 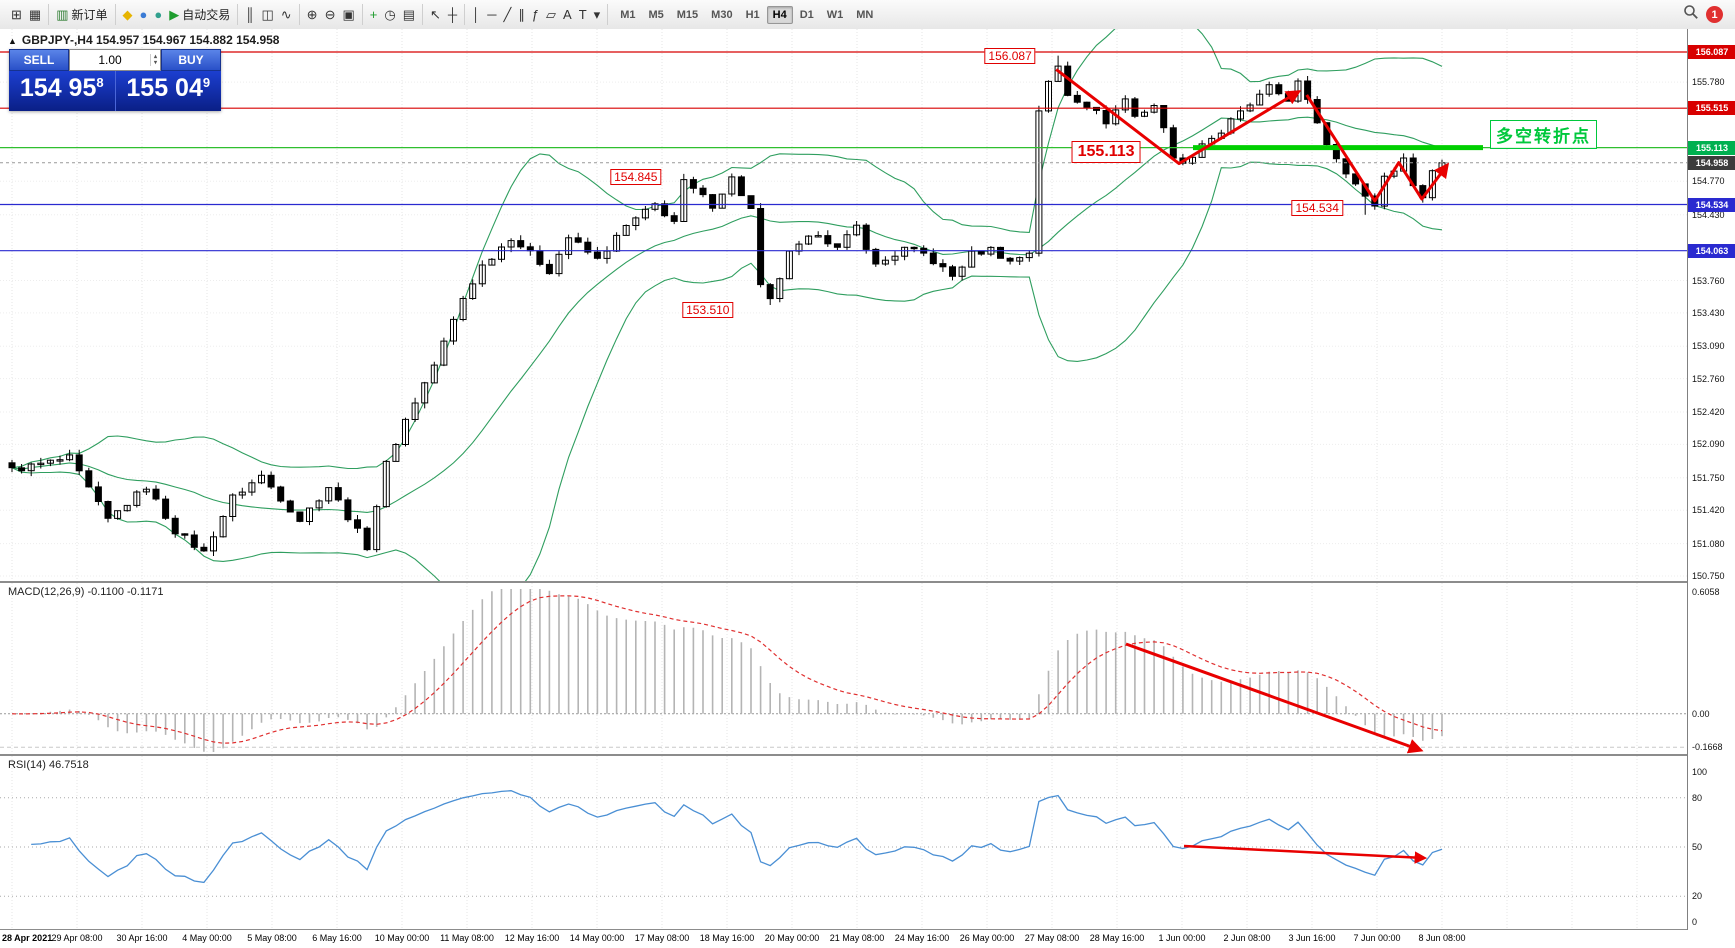 What do you see at coordinates (1708, 82) in the screenshot?
I see `price-tick: 155.780` at bounding box center [1708, 82].